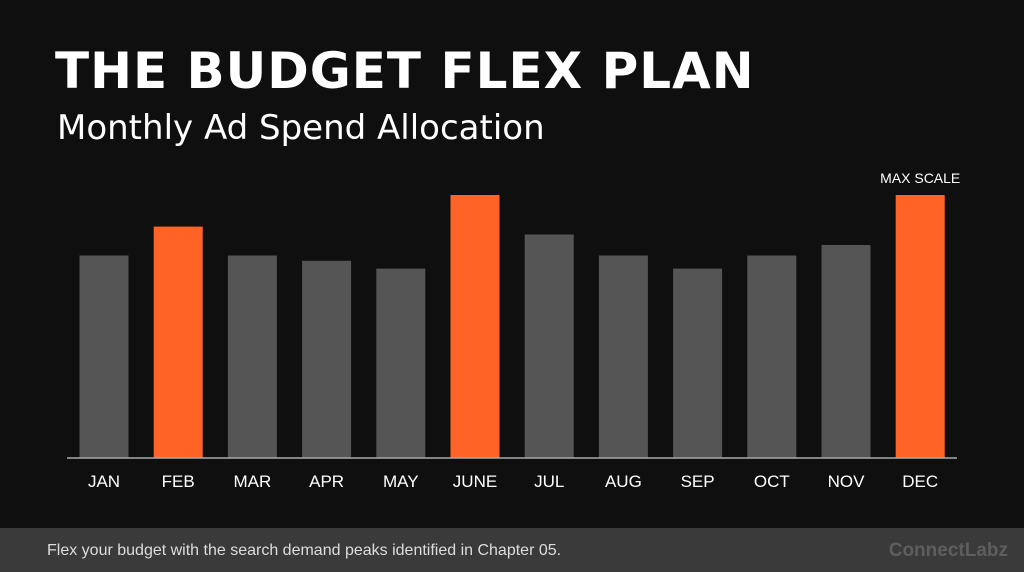  What do you see at coordinates (772, 356) in the screenshot?
I see `bar-oct` at bounding box center [772, 356].